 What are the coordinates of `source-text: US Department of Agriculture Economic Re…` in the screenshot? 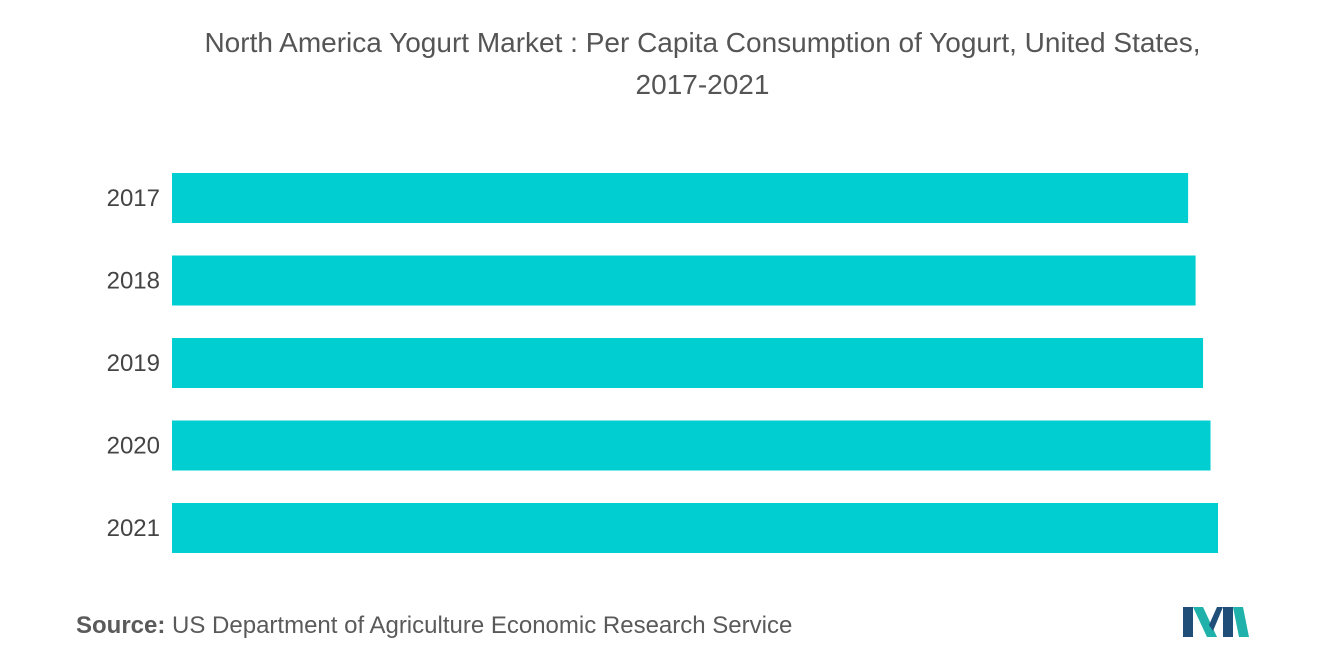 It's located at (482, 625).